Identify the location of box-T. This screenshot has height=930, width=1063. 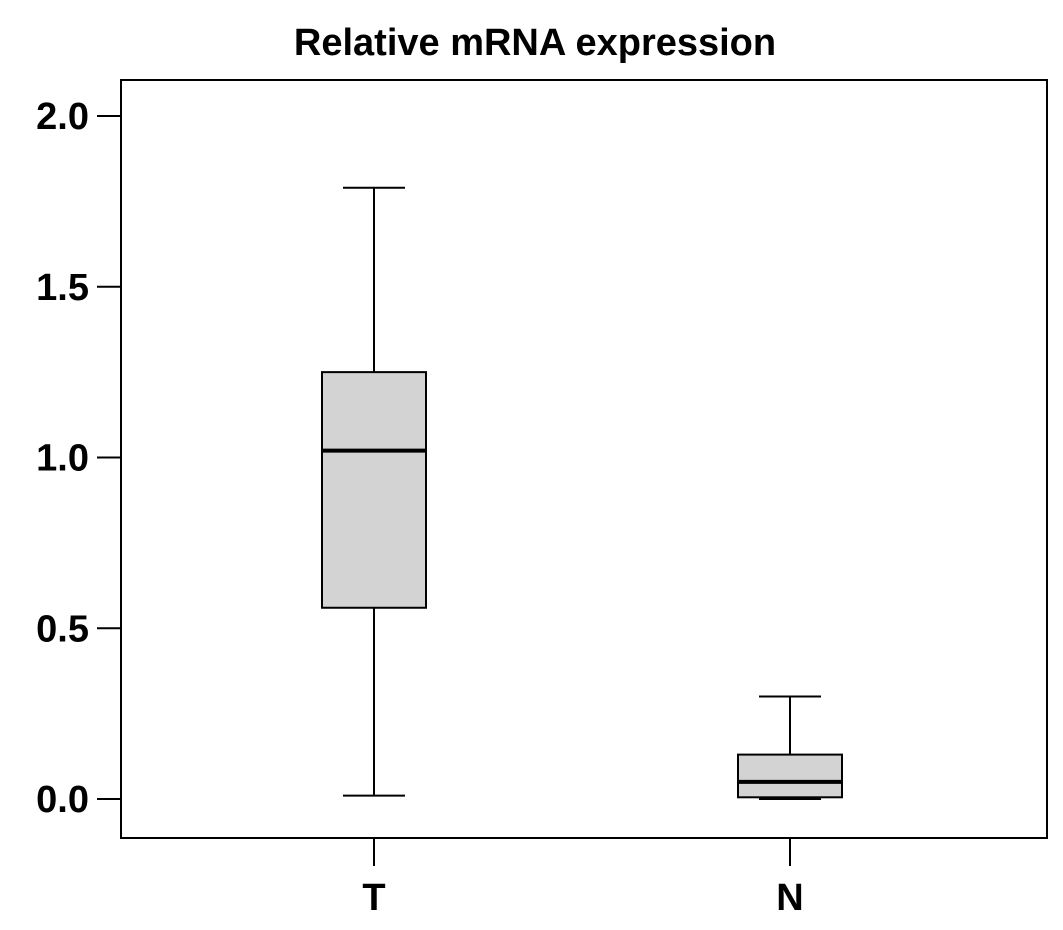
(374, 491).